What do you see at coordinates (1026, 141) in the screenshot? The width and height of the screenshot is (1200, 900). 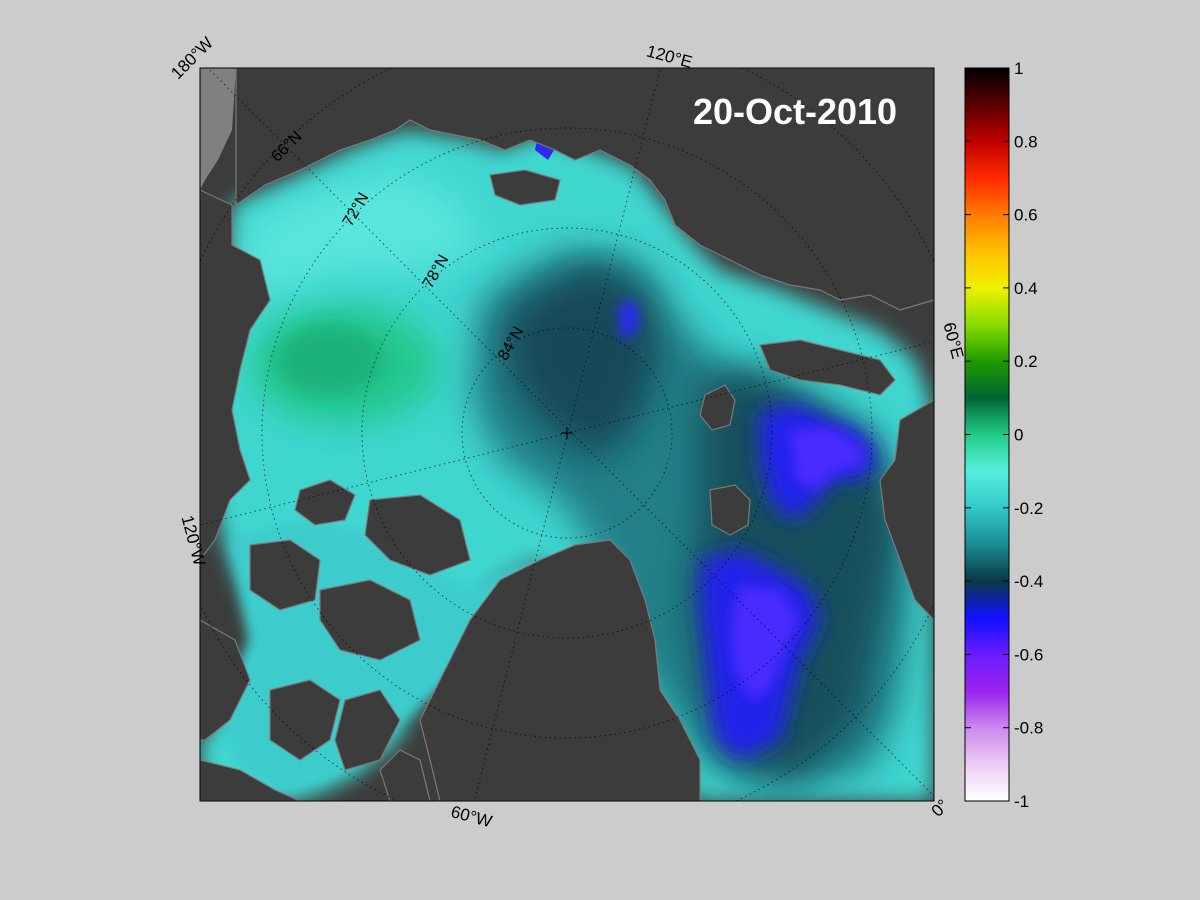 I see `colorbar-tick-label: 0.8` at bounding box center [1026, 141].